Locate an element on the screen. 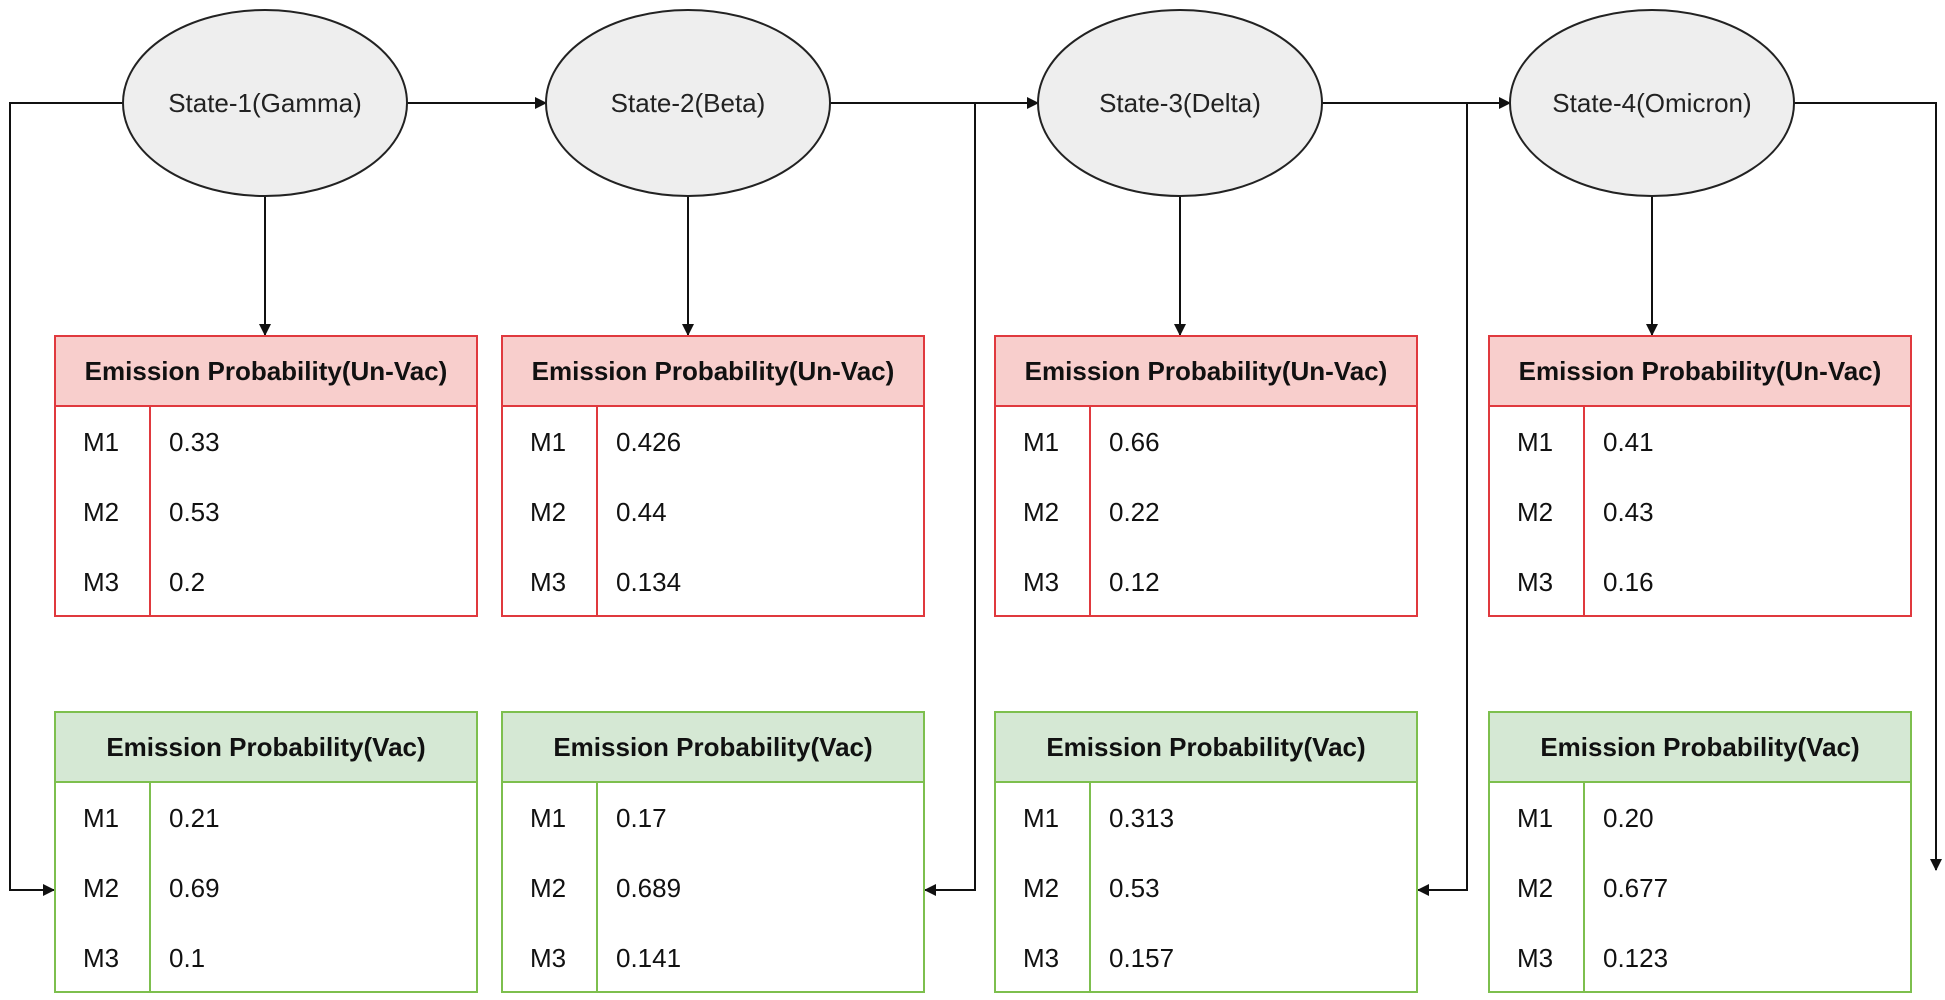 This screenshot has height=1000, width=1945. table-row: M3 0.12 is located at coordinates (1206, 582).